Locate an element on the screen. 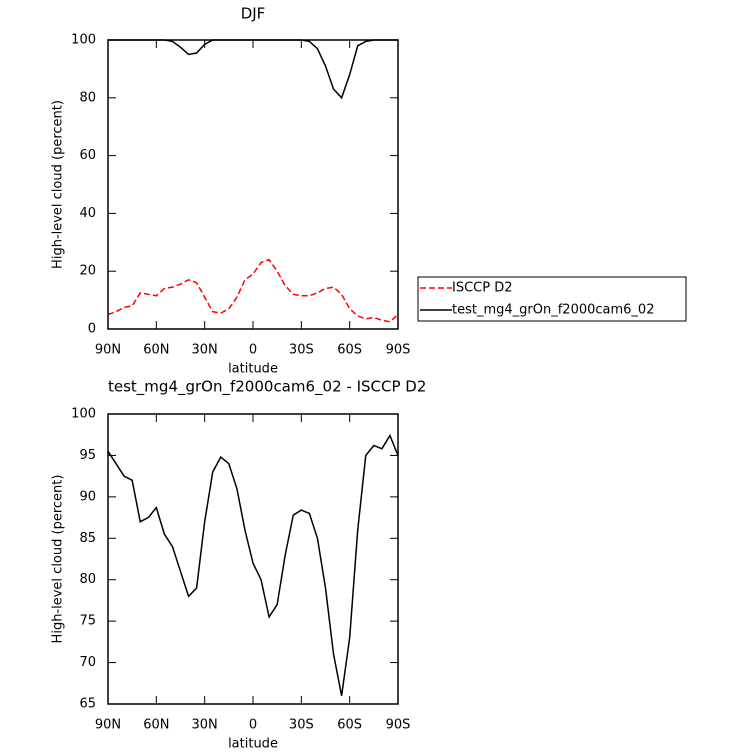 This screenshot has width=732, height=756. y-tick-label: 90 is located at coordinates (87, 496).